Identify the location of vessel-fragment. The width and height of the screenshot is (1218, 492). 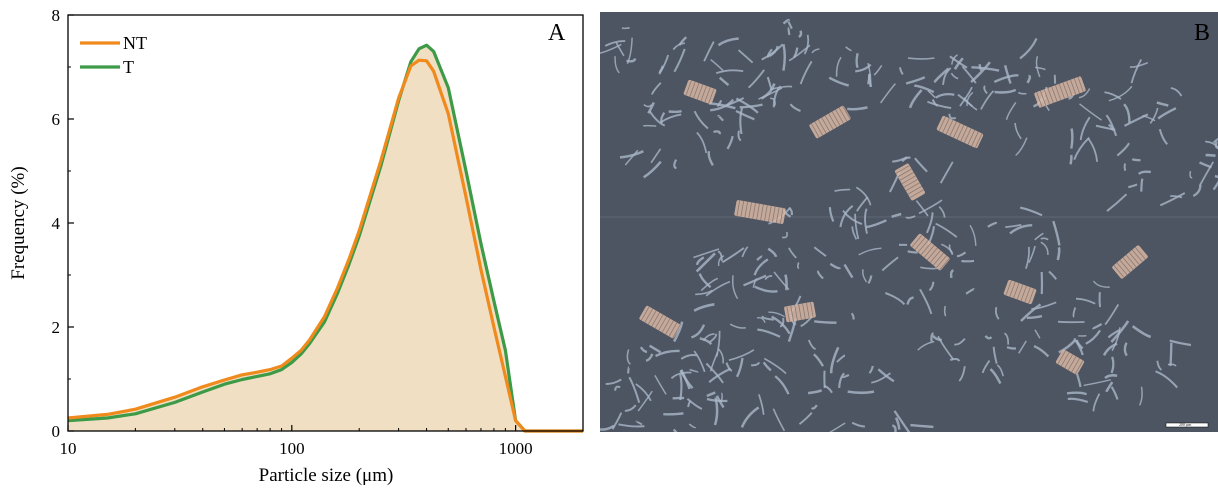
(800, 312).